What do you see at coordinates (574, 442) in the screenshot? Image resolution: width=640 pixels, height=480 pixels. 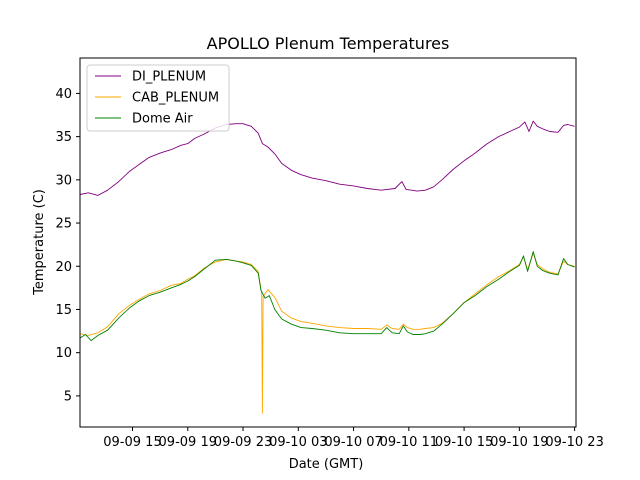 I see `x-tick-label: 09-10 23` at bounding box center [574, 442].